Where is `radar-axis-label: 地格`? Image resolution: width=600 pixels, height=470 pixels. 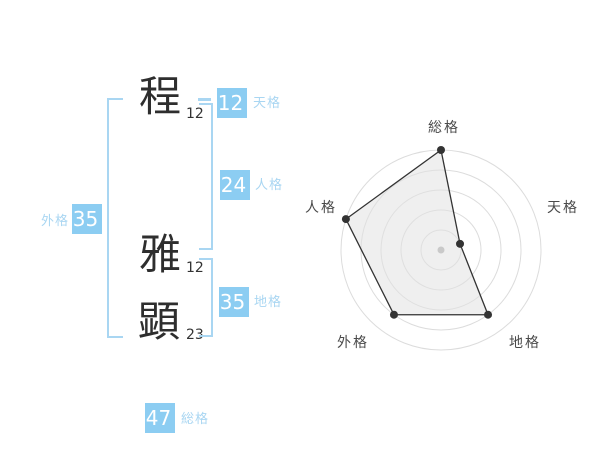
radar-axis-label: 地格 is located at coordinates (525, 343).